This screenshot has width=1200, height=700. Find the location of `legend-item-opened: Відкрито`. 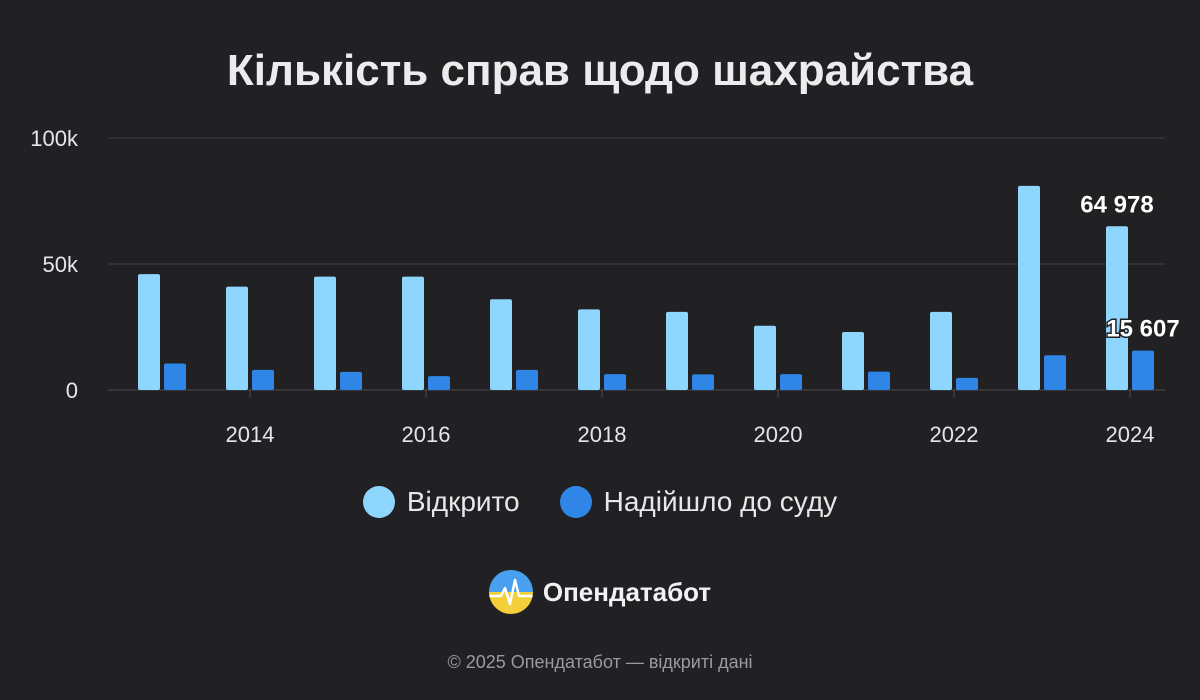

legend-item-opened: Відкрито is located at coordinates (441, 502).